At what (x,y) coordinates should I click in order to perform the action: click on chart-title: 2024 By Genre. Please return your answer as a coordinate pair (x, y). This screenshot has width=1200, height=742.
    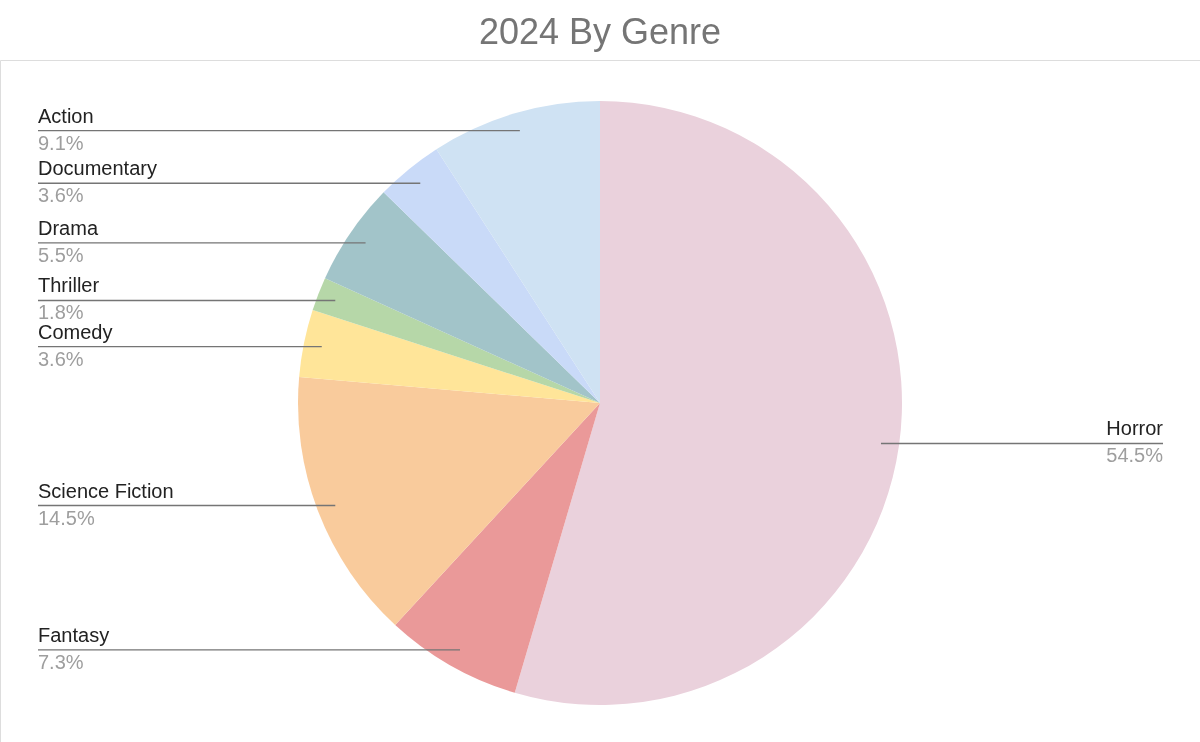
    Looking at the image, I should click on (600, 31).